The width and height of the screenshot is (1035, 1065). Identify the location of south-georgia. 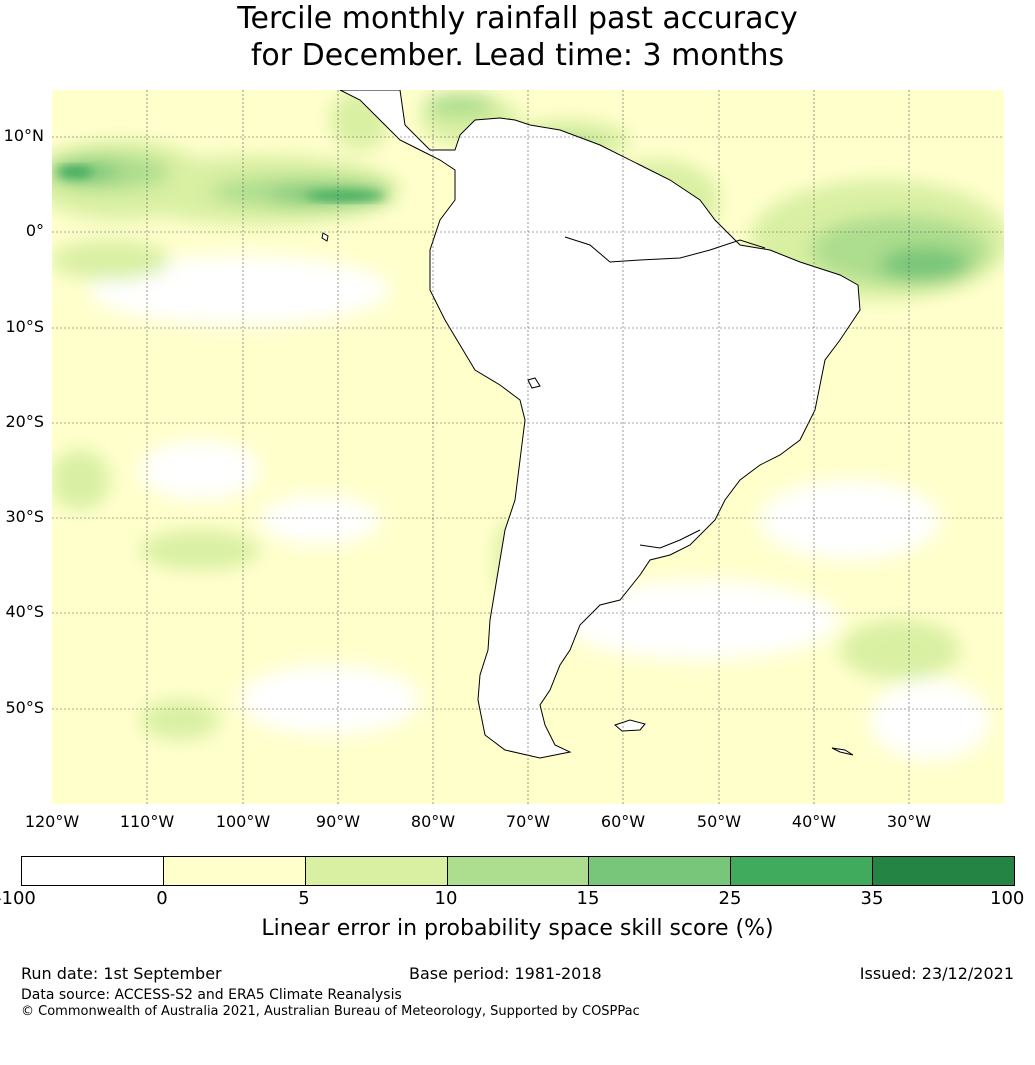
(842, 751).